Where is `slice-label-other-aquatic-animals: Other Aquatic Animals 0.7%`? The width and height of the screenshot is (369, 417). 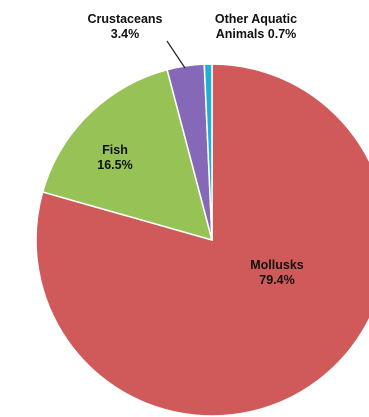
slice-label-other-aquatic-animals: Other Aquatic Animals 0.7% is located at coordinates (256, 27).